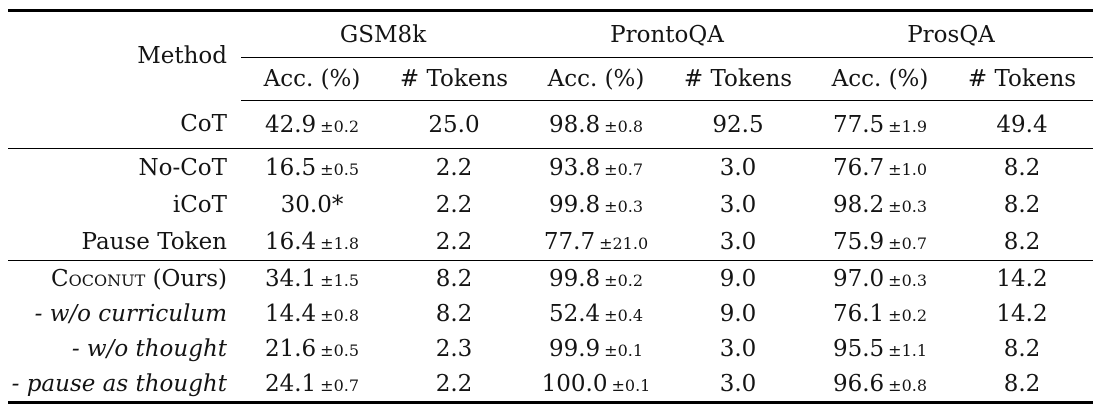 The image size is (1100, 411). What do you see at coordinates (624, 350) in the screenshot?
I see `value-std: ±0.1` at bounding box center [624, 350].